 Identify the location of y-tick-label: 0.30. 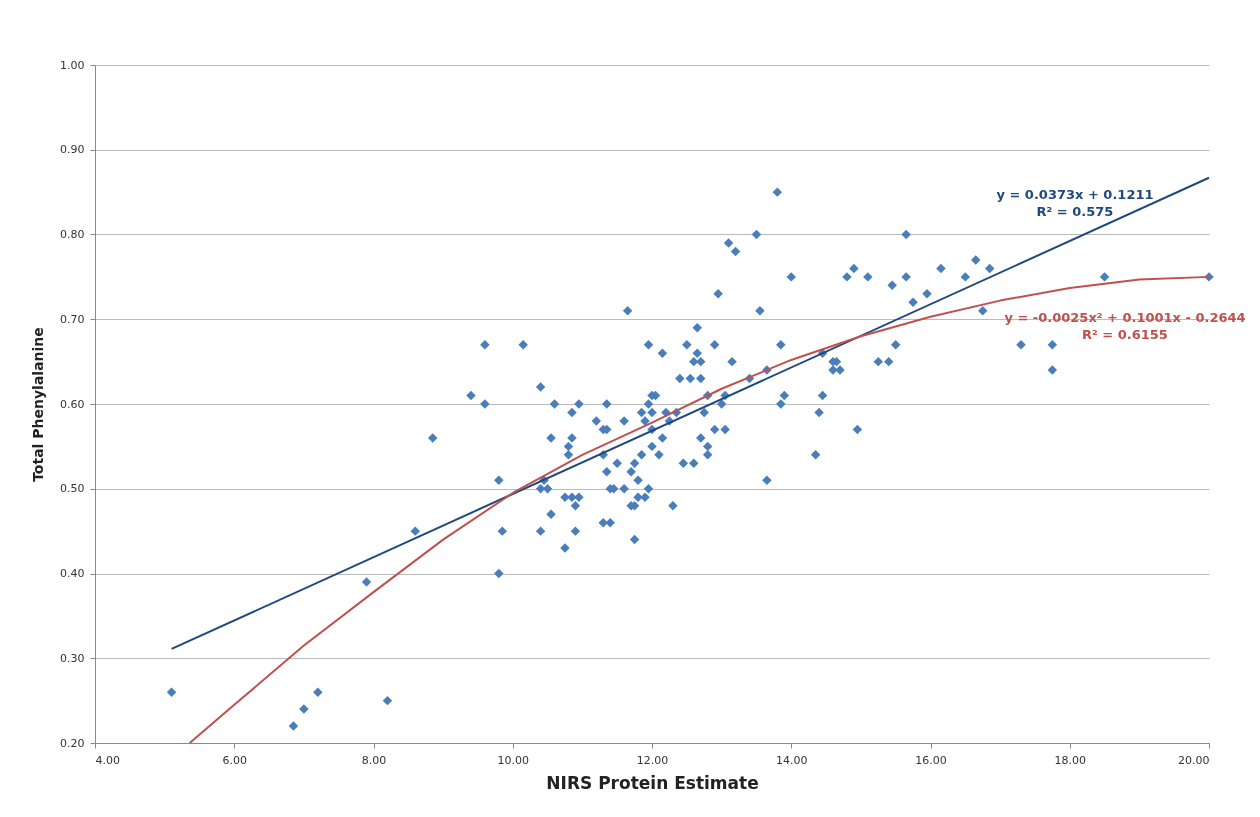
(72, 658).